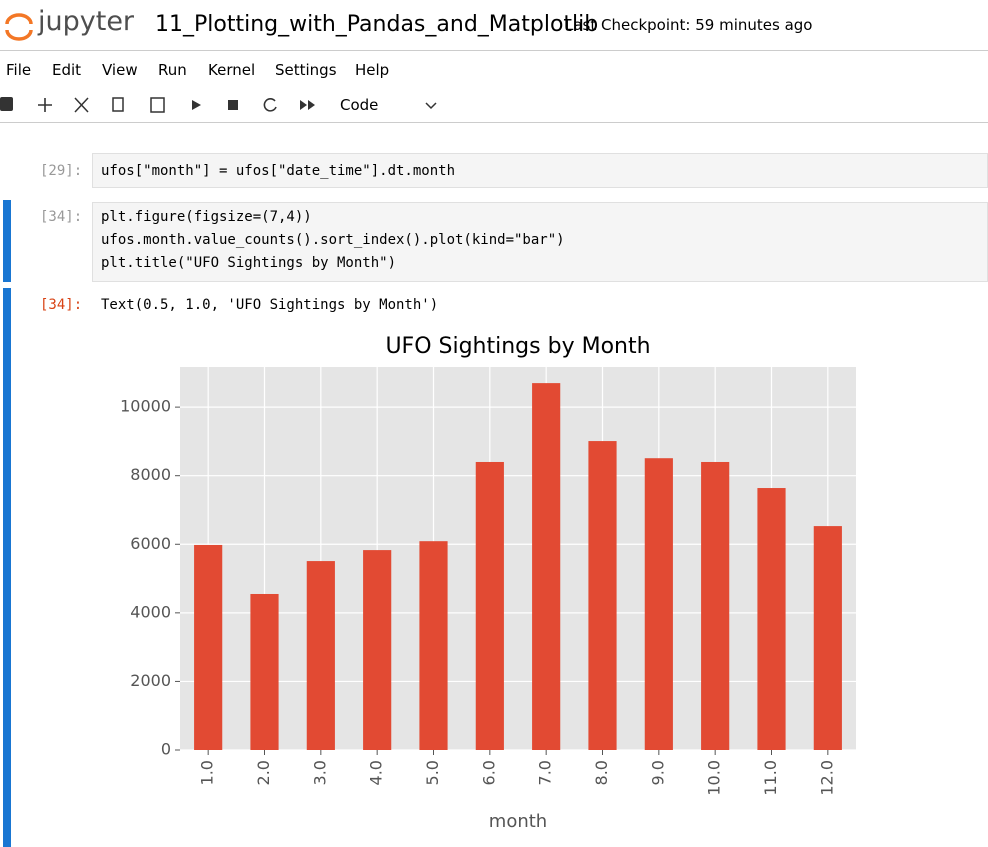 The image size is (988, 847). Describe the element at coordinates (207, 772) in the screenshot. I see `x-tick-label: 1.0` at that location.